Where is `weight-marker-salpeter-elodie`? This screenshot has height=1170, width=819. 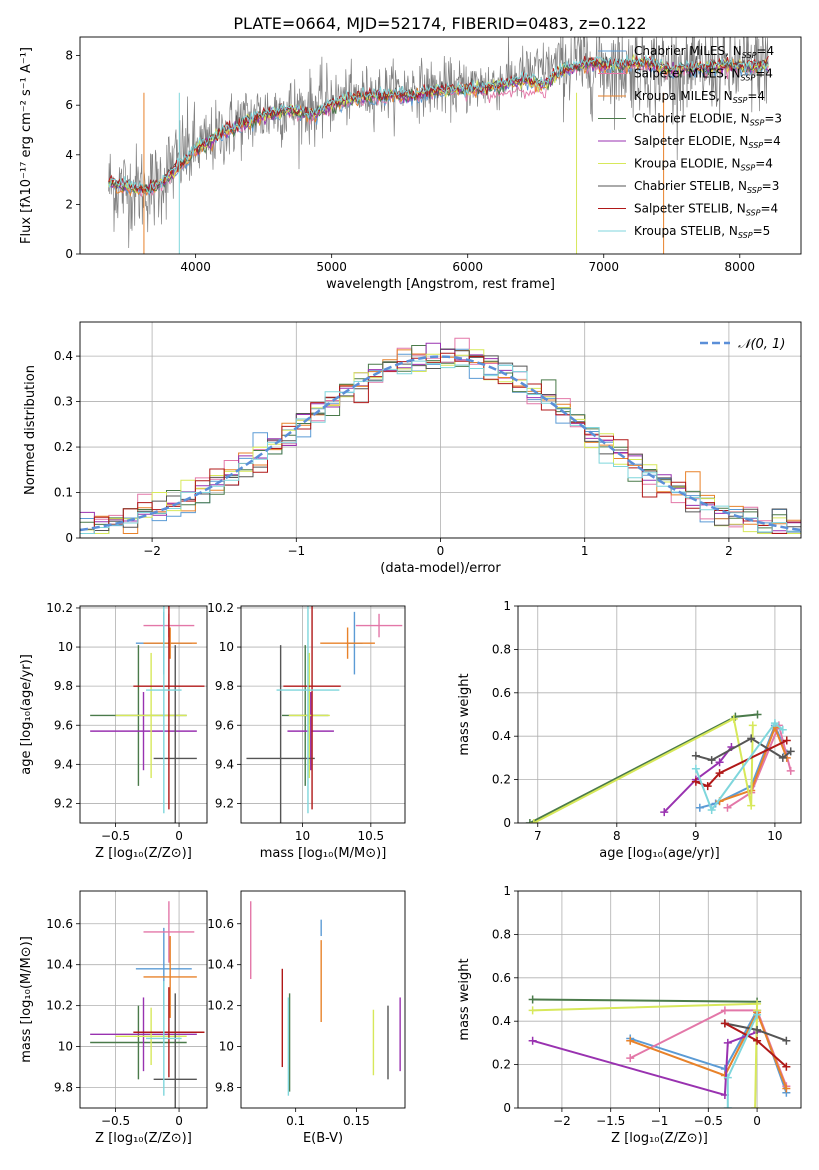
weight-marker-salpeter-elodie is located at coordinates (719, 762).